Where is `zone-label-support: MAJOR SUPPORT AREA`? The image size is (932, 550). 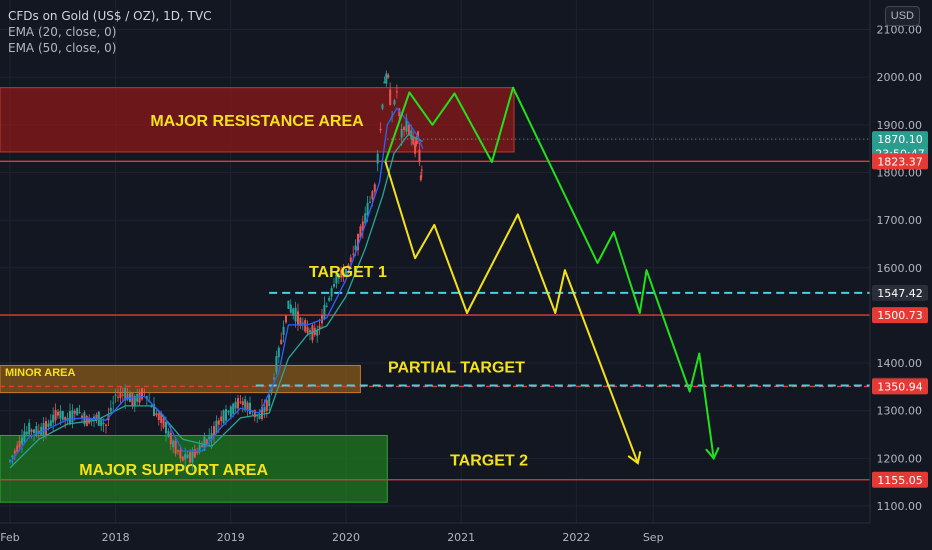
zone-label-support: MAJOR SUPPORT AREA is located at coordinates (173, 470).